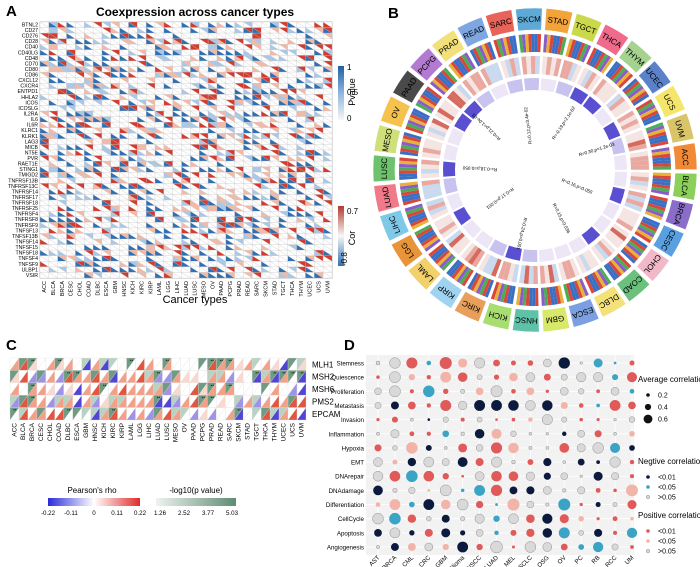 The image size is (700, 567). What do you see at coordinates (486, 126) in the screenshot?
I see `correlation-annotation: R=0.21,p=1.0e-03` at bounding box center [486, 126].